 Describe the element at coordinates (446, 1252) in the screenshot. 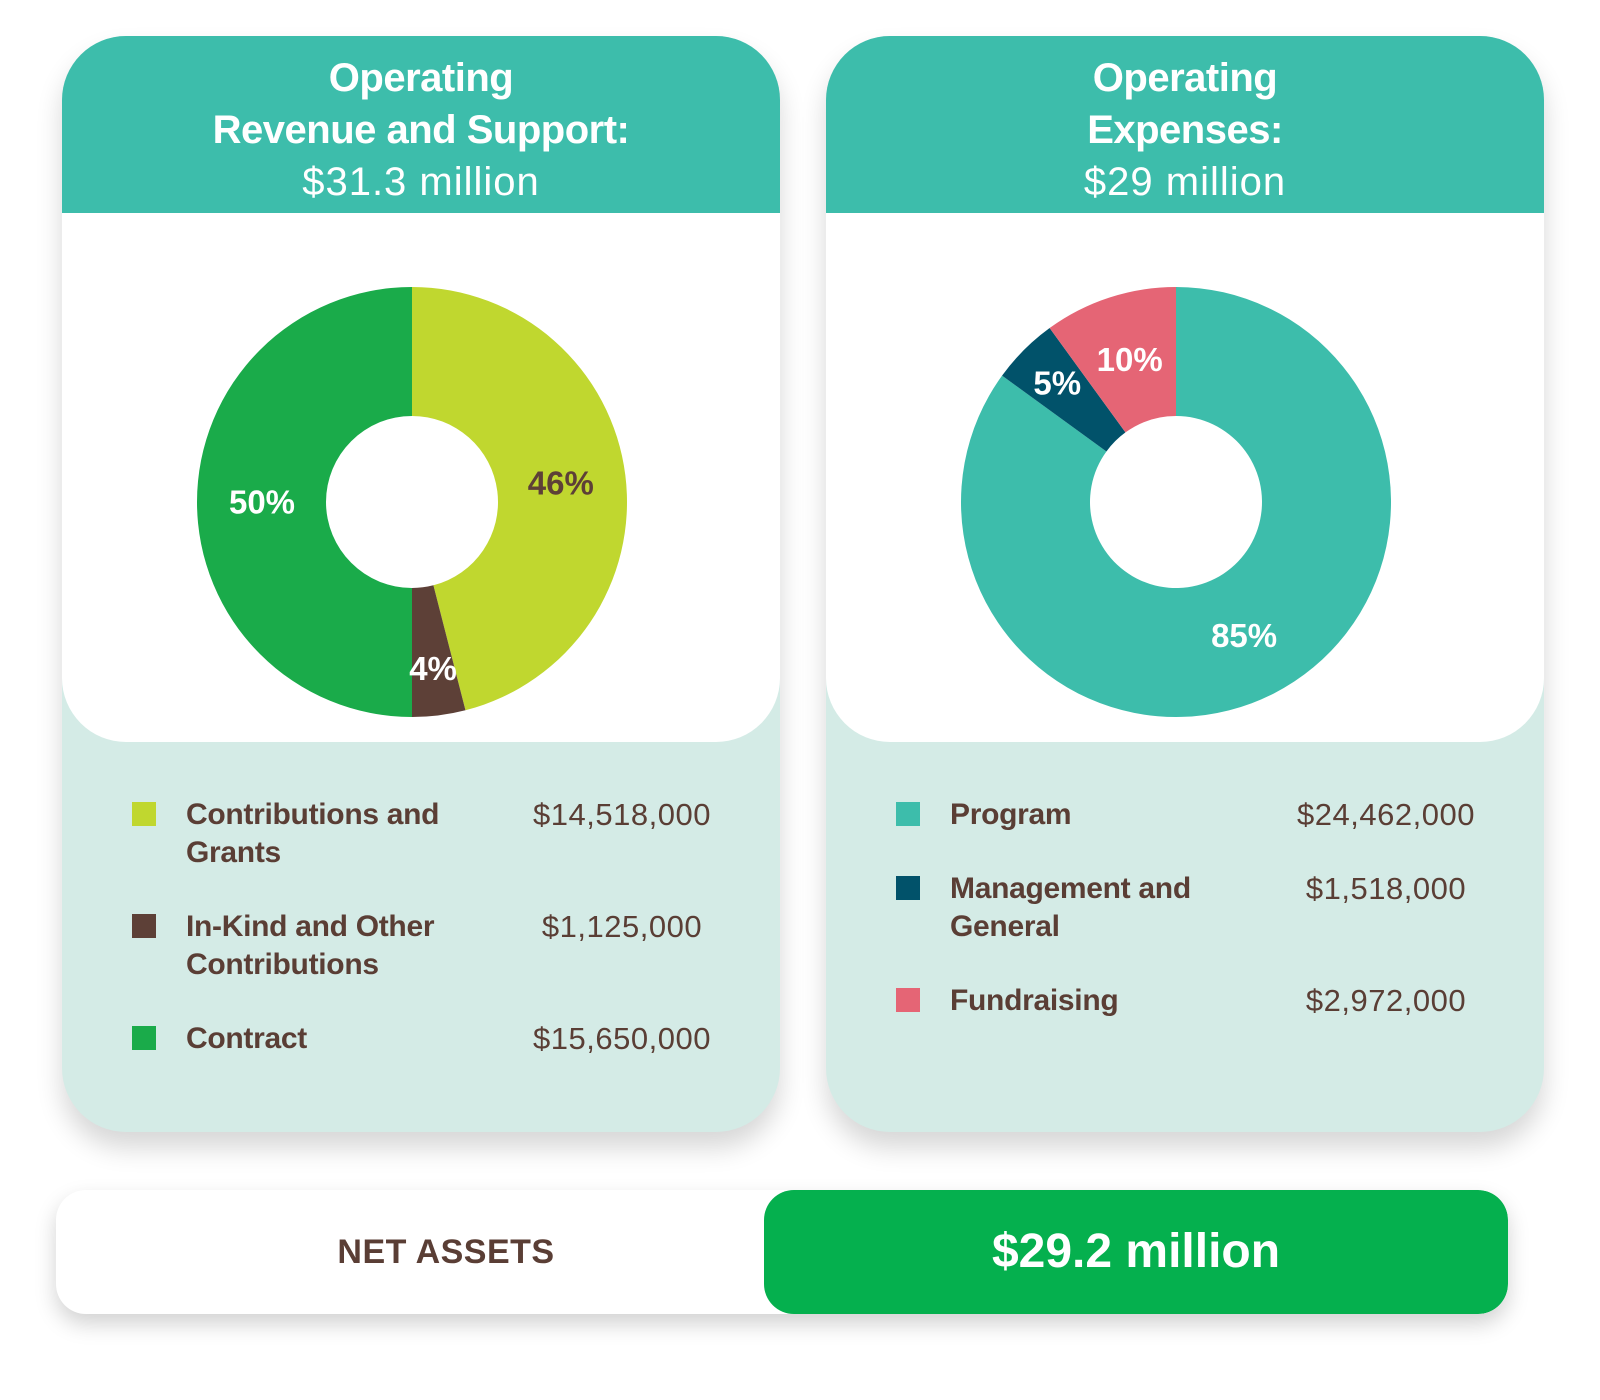

I see `net-assets-label: NET ASSETS` at that location.